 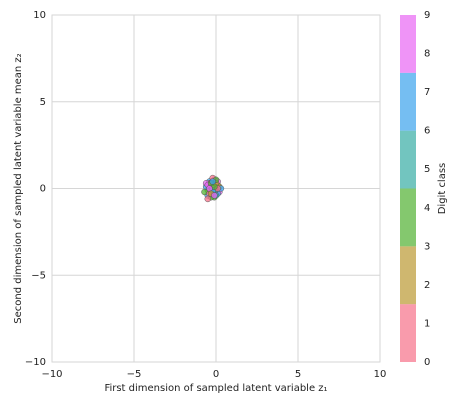 What do you see at coordinates (427, 92) in the screenshot?
I see `colorbar-tick-label: 7` at bounding box center [427, 92].